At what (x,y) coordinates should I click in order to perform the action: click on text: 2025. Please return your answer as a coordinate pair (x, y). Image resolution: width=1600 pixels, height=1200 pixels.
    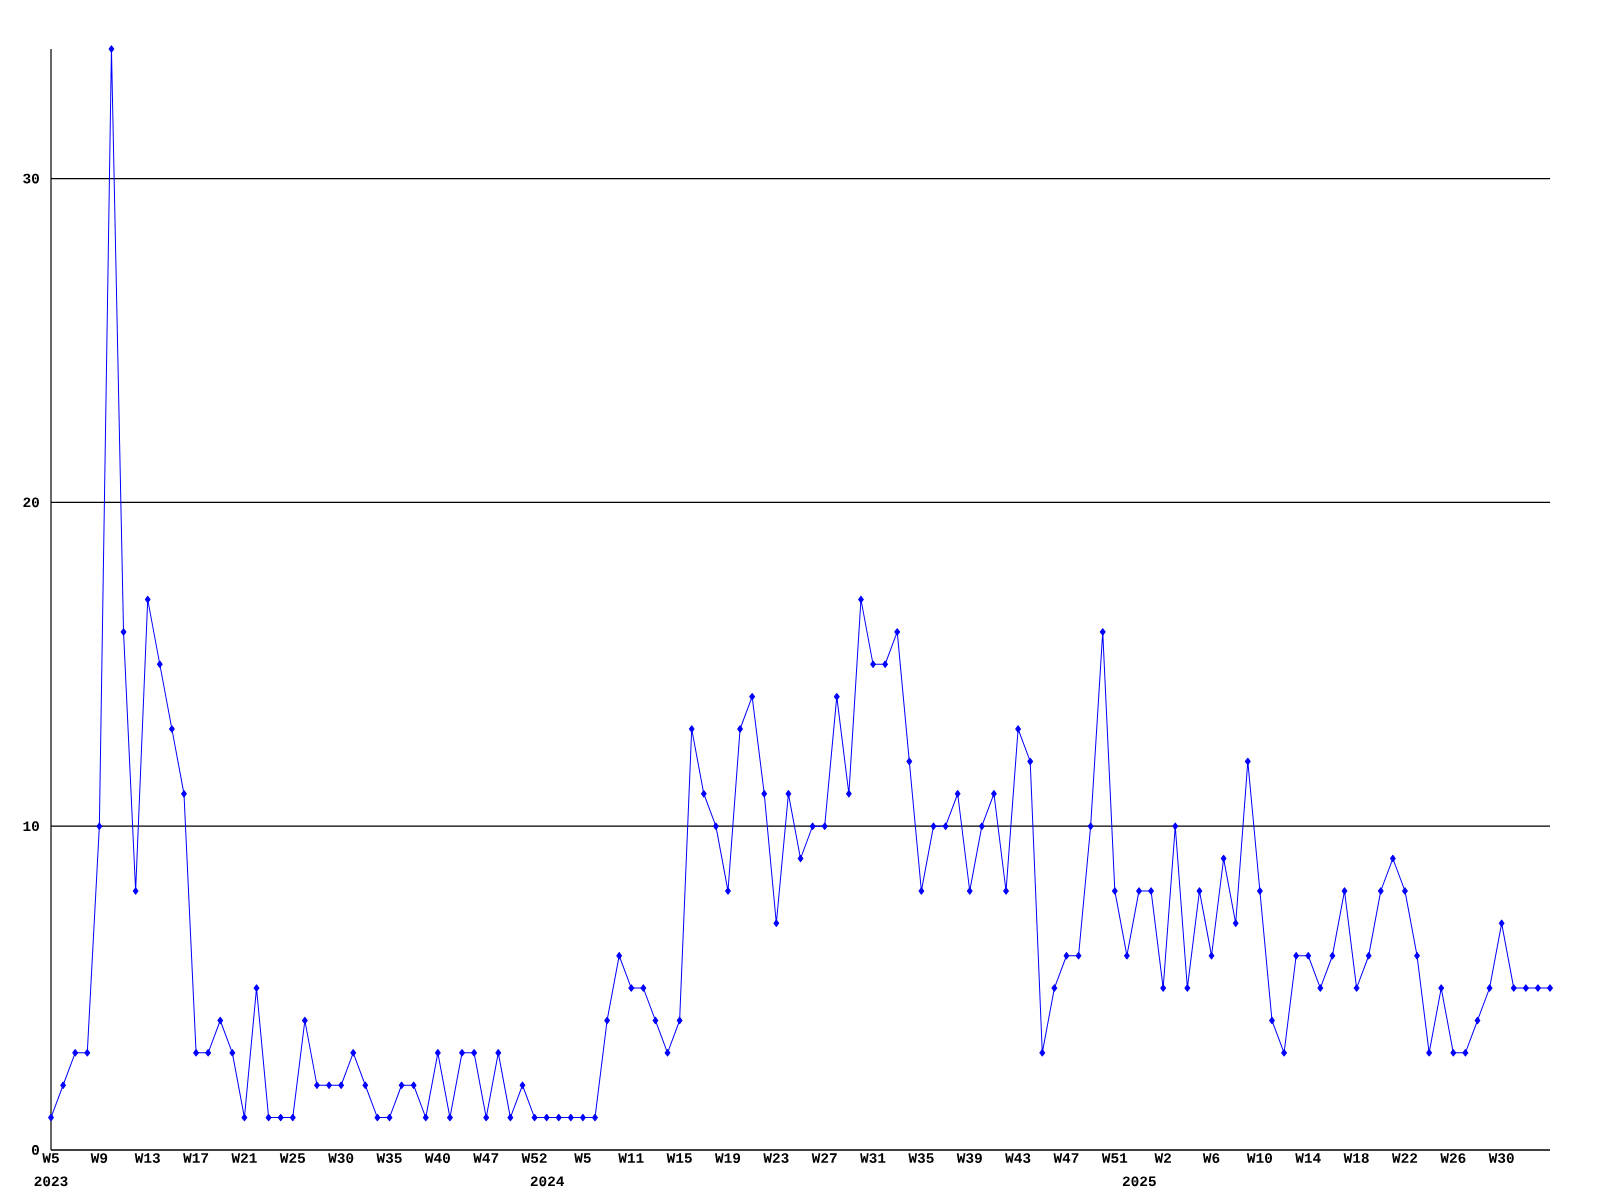
    Looking at the image, I should click on (1139, 1181).